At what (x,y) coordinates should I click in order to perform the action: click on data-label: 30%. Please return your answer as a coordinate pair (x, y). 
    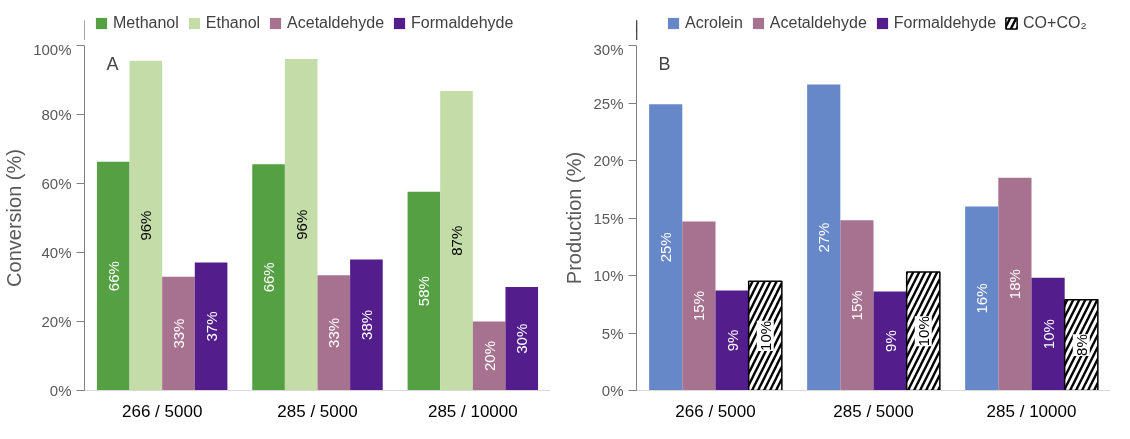
    Looking at the image, I should click on (522, 338).